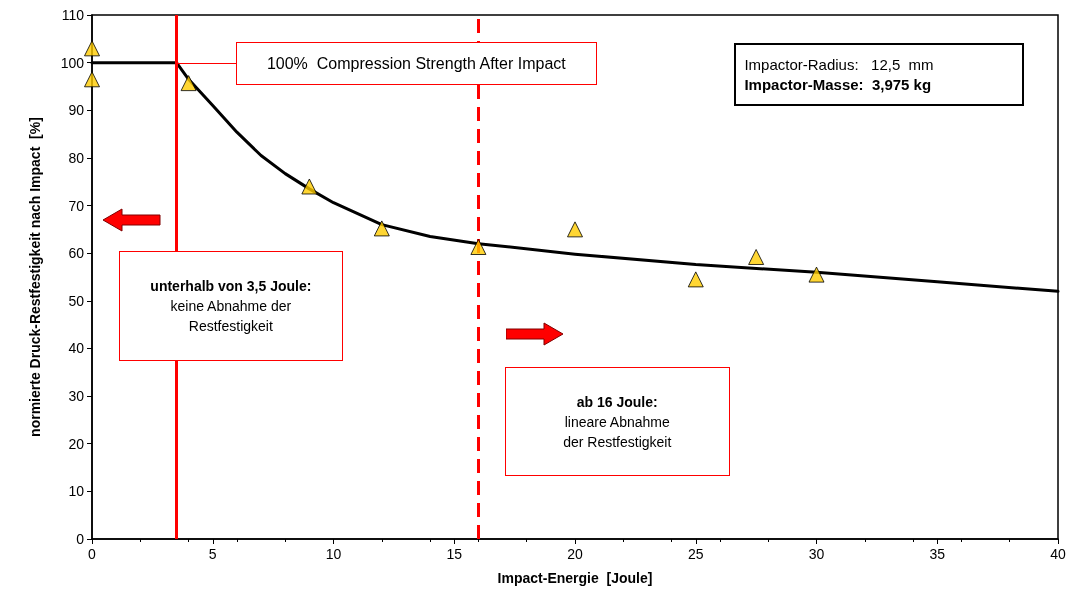 The image size is (1069, 606). I want to click on annotation: Impactor-Radius: 12,5 mm Impactor-Masse: 3,975 kg, so click(839, 74).